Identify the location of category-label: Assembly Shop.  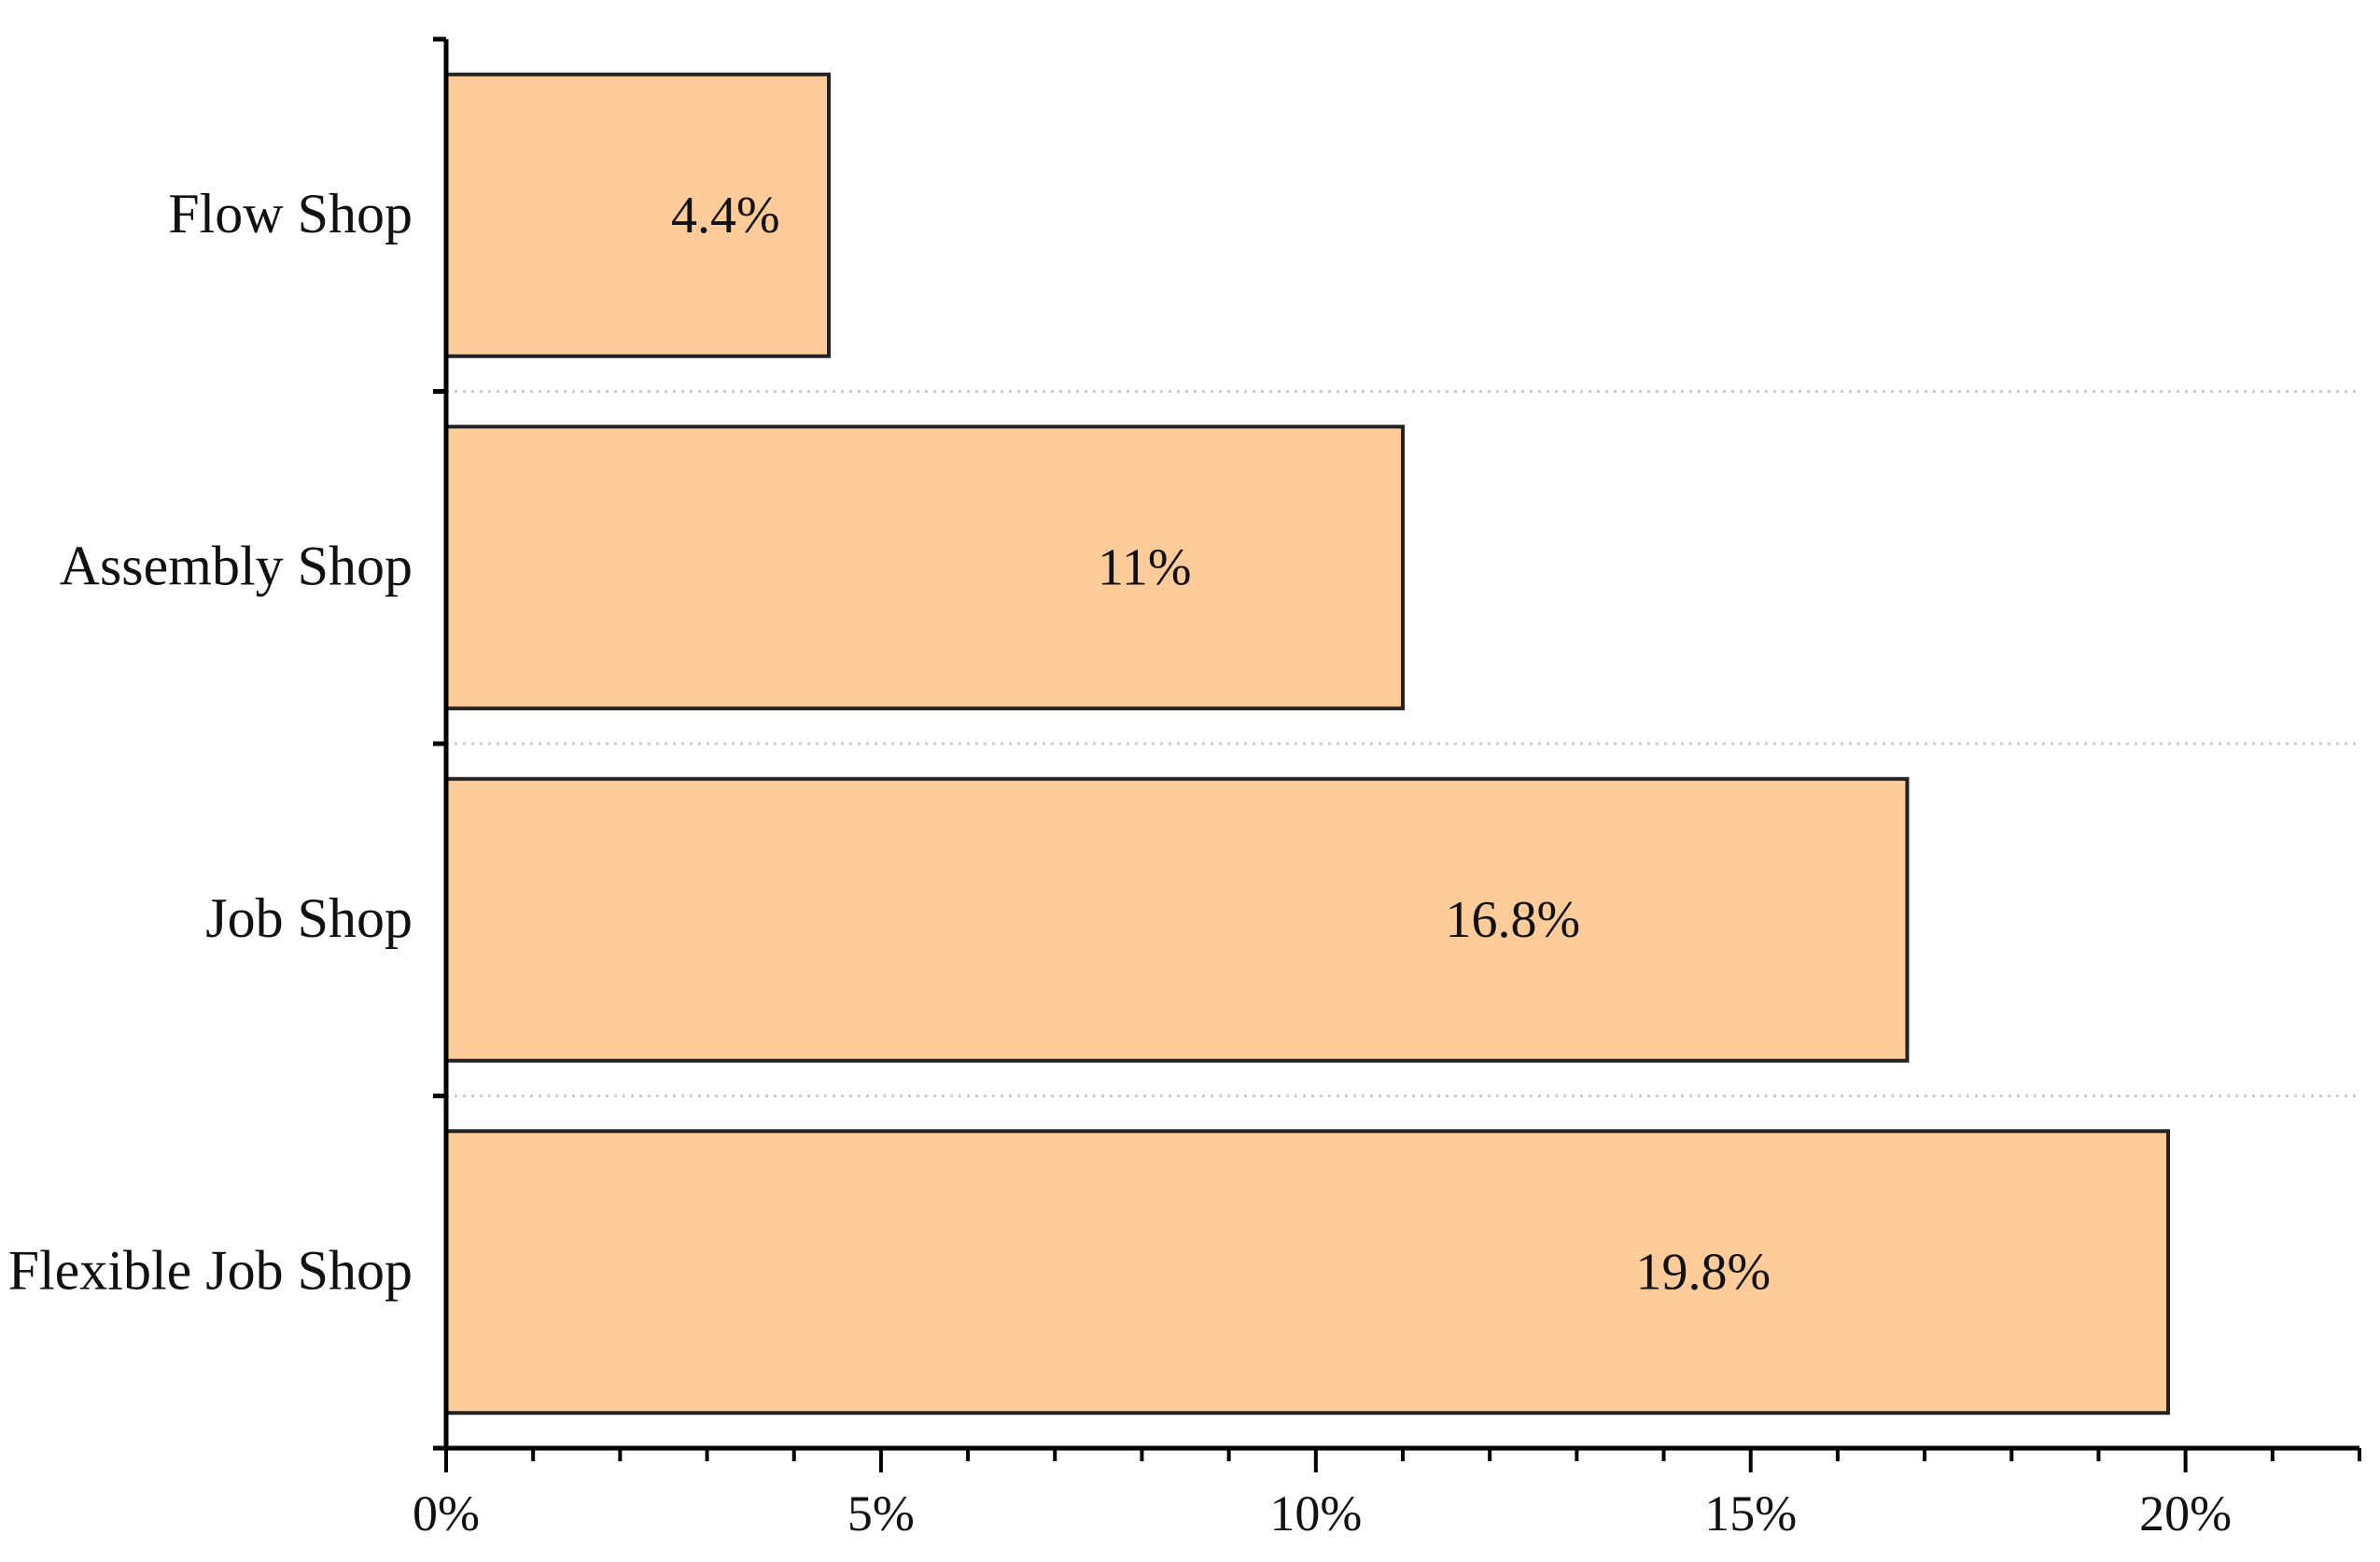
(236, 565).